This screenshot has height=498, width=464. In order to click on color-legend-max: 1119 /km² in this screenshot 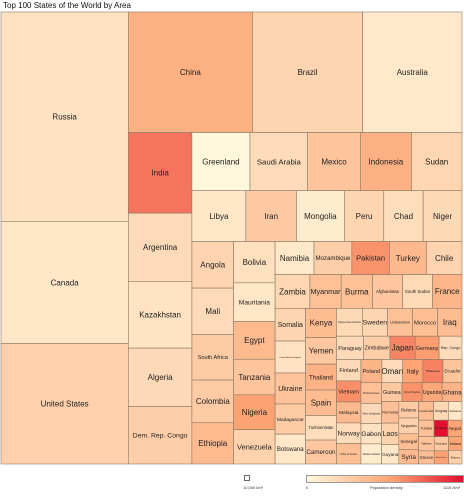, I will do `click(452, 487)`.